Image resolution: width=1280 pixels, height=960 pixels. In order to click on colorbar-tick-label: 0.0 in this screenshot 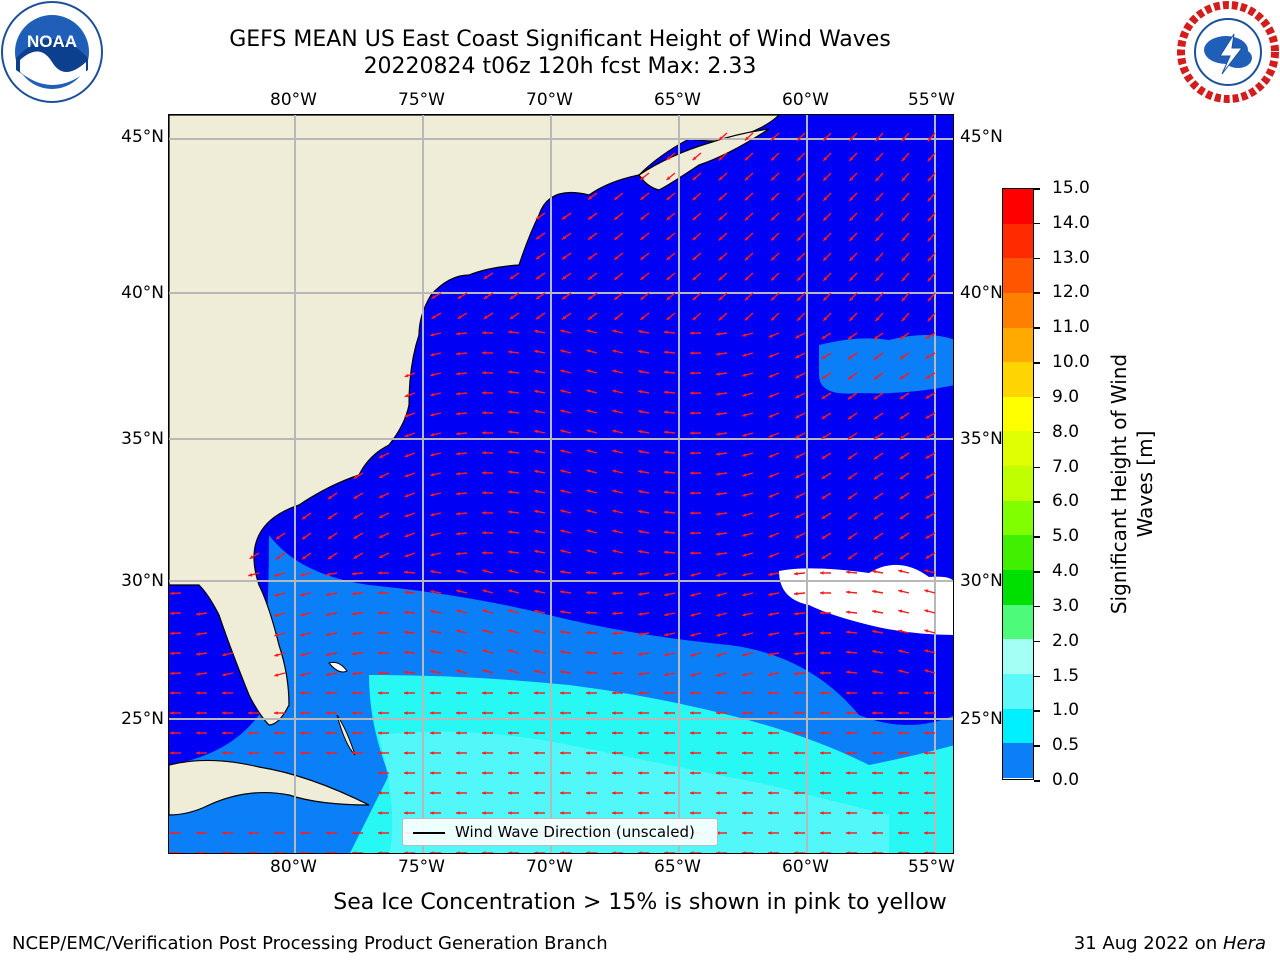, I will do `click(1066, 780)`.